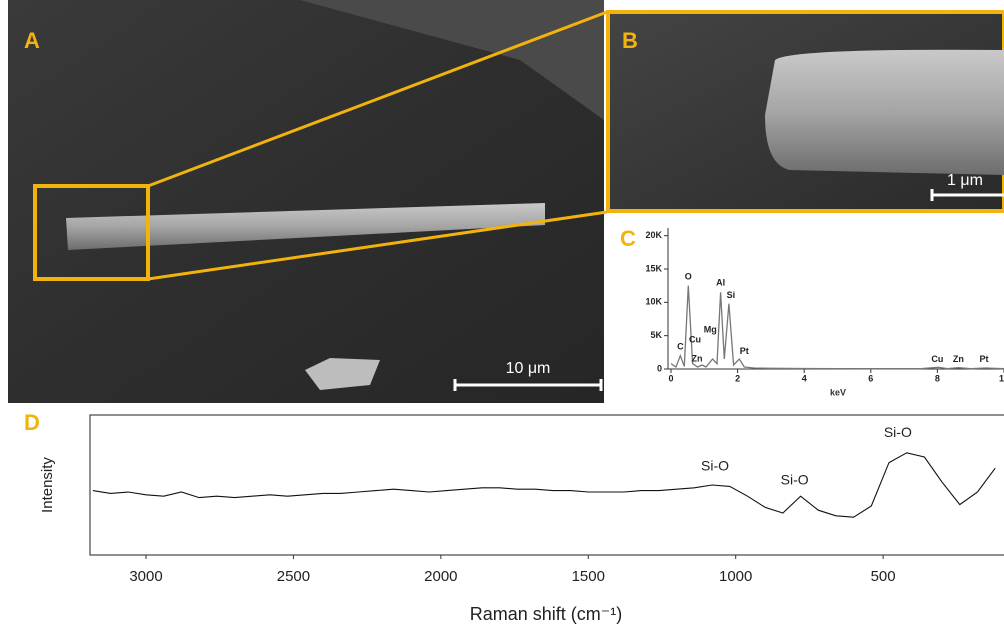  What do you see at coordinates (659, 368) in the screenshot?
I see `y-tick-label: 0` at bounding box center [659, 368].